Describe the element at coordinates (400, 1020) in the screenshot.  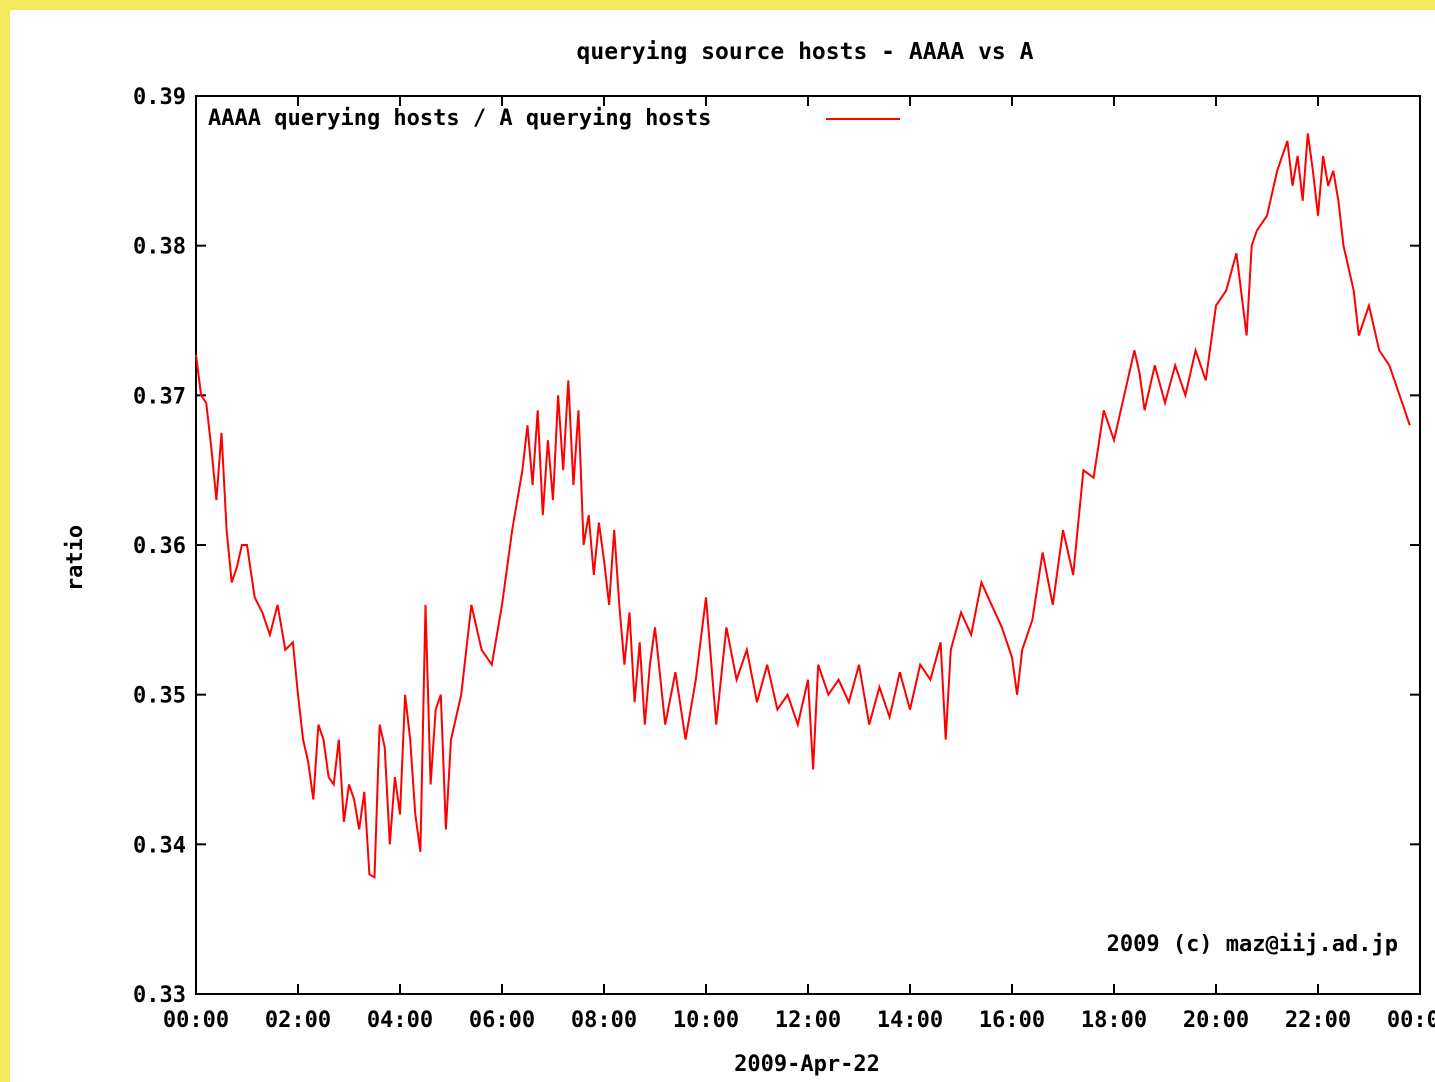
I see `x-tick-label: 04:00` at that location.